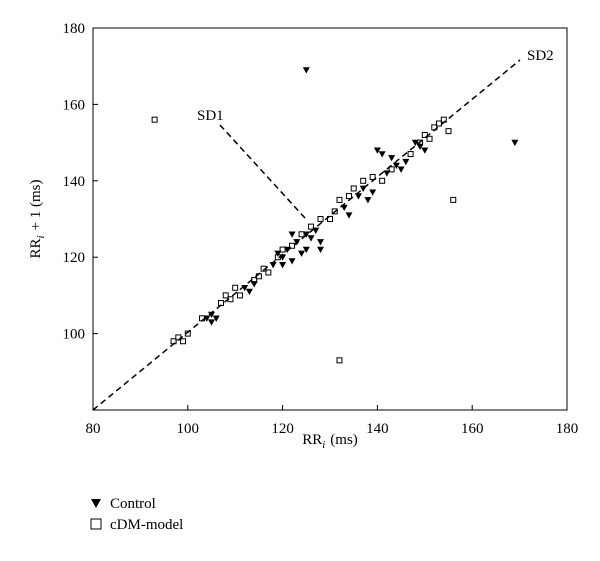 The width and height of the screenshot is (600, 561). What do you see at coordinates (74, 182) in the screenshot?
I see `y-tick-label: 140` at bounding box center [74, 182].